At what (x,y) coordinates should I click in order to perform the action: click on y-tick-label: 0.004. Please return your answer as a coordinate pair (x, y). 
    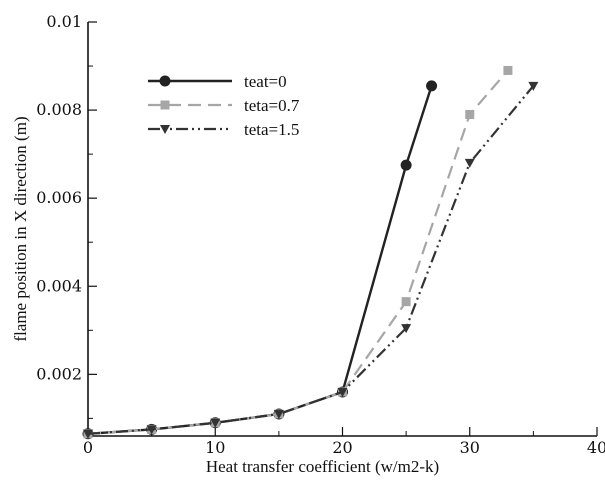
    Looking at the image, I should click on (59, 285).